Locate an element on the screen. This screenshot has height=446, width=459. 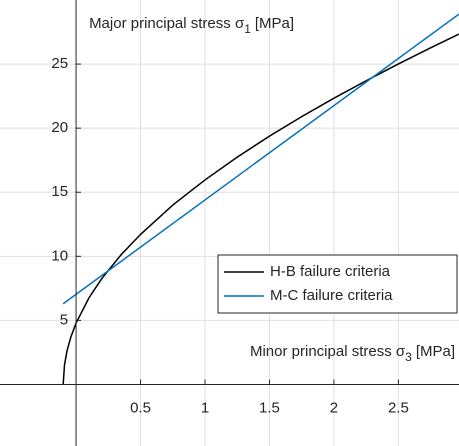
y-axis-label: Major principal stress σ1 [MPa] is located at coordinates (191, 25).